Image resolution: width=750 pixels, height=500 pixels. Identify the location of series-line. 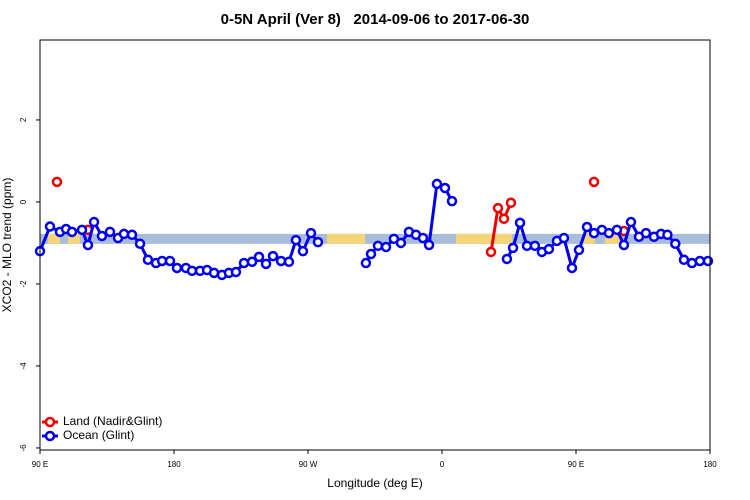
(501, 227).